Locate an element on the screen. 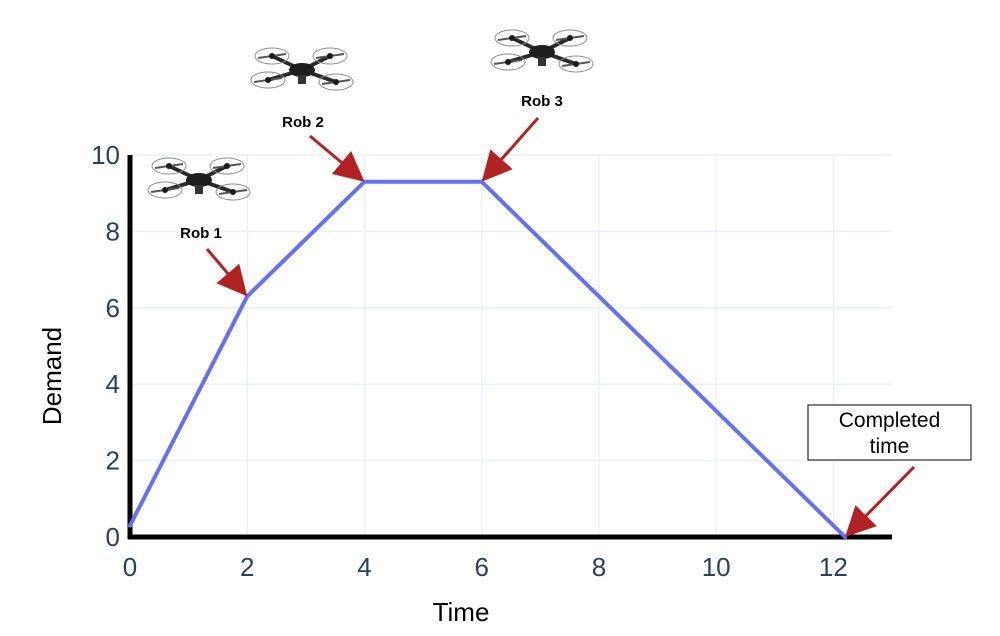 The image size is (1000, 636). annotation-label: Rob 2 is located at coordinates (303, 122).